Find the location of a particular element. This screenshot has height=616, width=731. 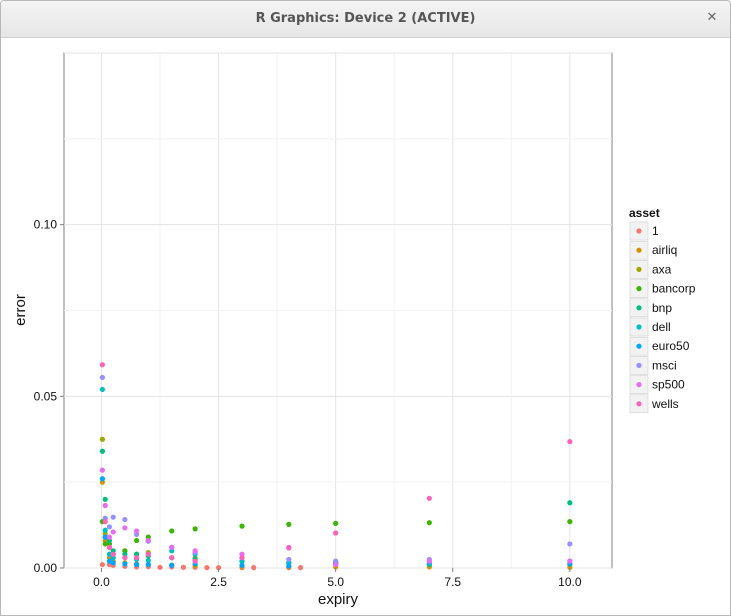

y-axis-title: error is located at coordinates (20, 310).